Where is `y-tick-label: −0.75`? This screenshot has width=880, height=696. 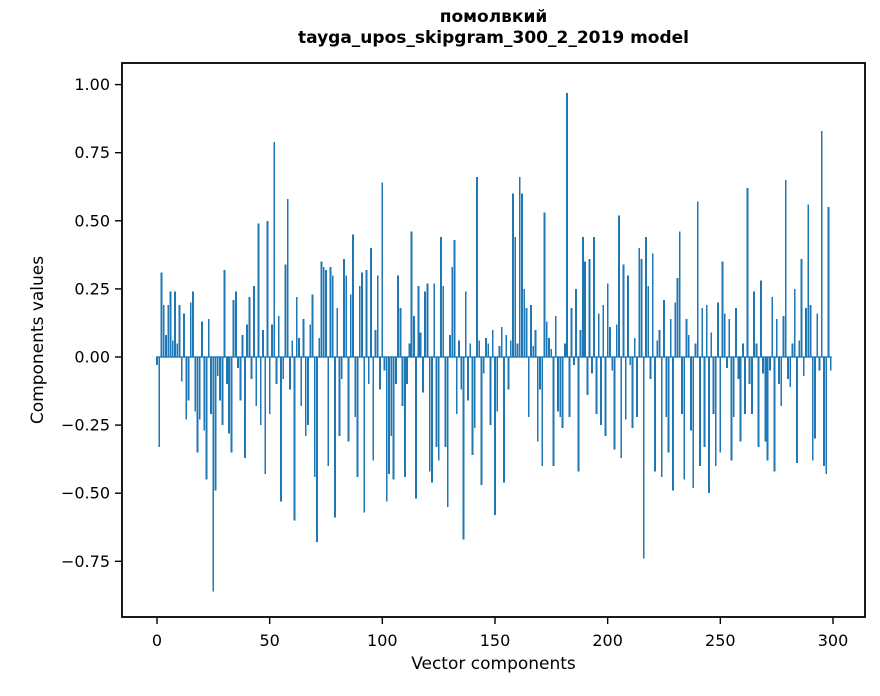
y-tick-label: −0.75 is located at coordinates (85, 561).